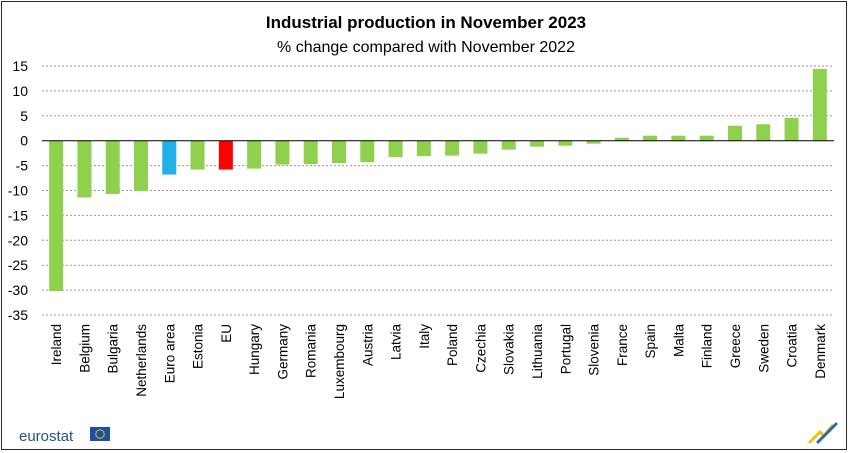 The height and width of the screenshot is (453, 850). Describe the element at coordinates (18, 265) in the screenshot. I see `y-tick-label: -25` at that location.